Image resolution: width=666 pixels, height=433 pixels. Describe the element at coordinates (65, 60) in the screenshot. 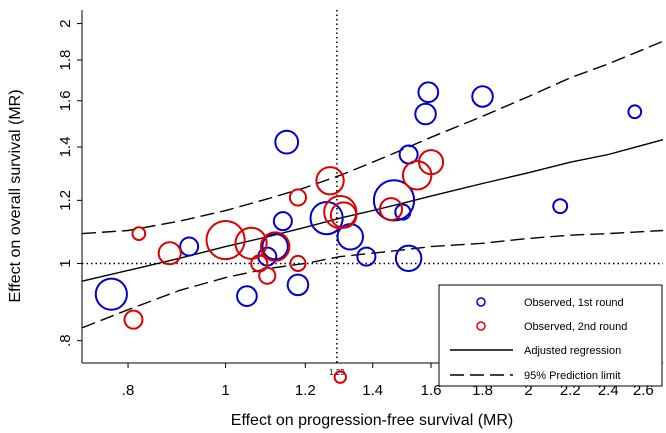

I see `y-tick-label: 1.8` at that location.